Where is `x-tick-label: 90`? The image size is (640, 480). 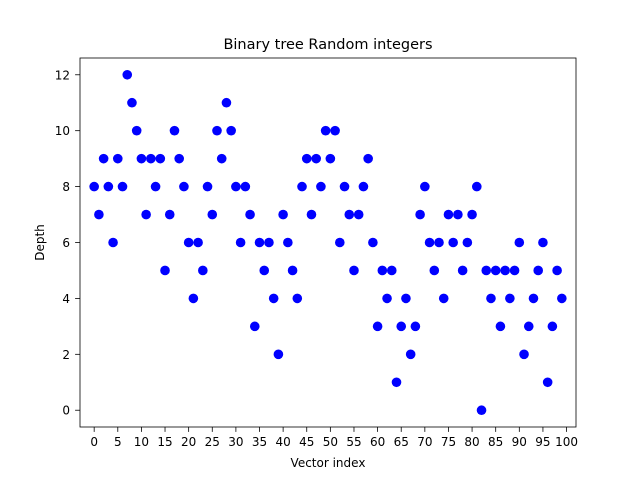 x-tick-label: 90 is located at coordinates (519, 442).